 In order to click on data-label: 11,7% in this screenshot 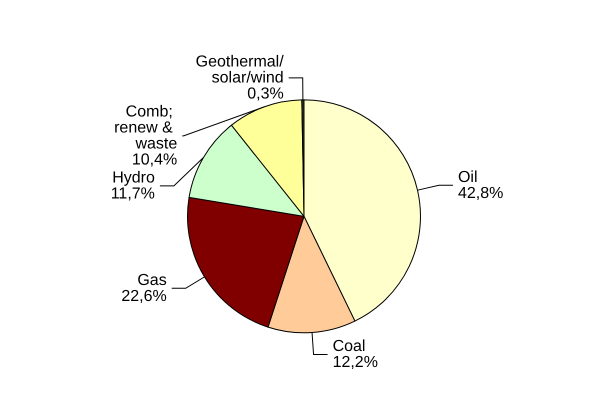, I will do `click(132, 193)`.